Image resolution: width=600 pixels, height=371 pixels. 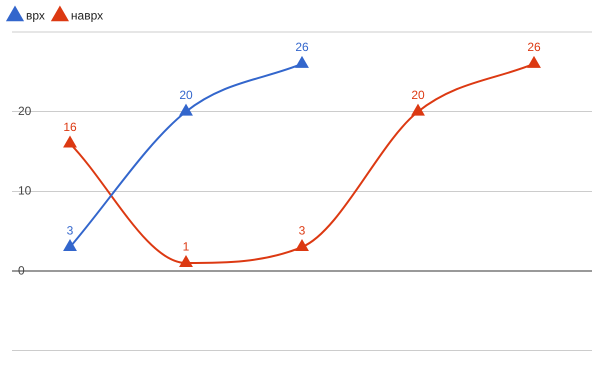 I want to click on y-tick-label: 10, so click(x=25, y=191).